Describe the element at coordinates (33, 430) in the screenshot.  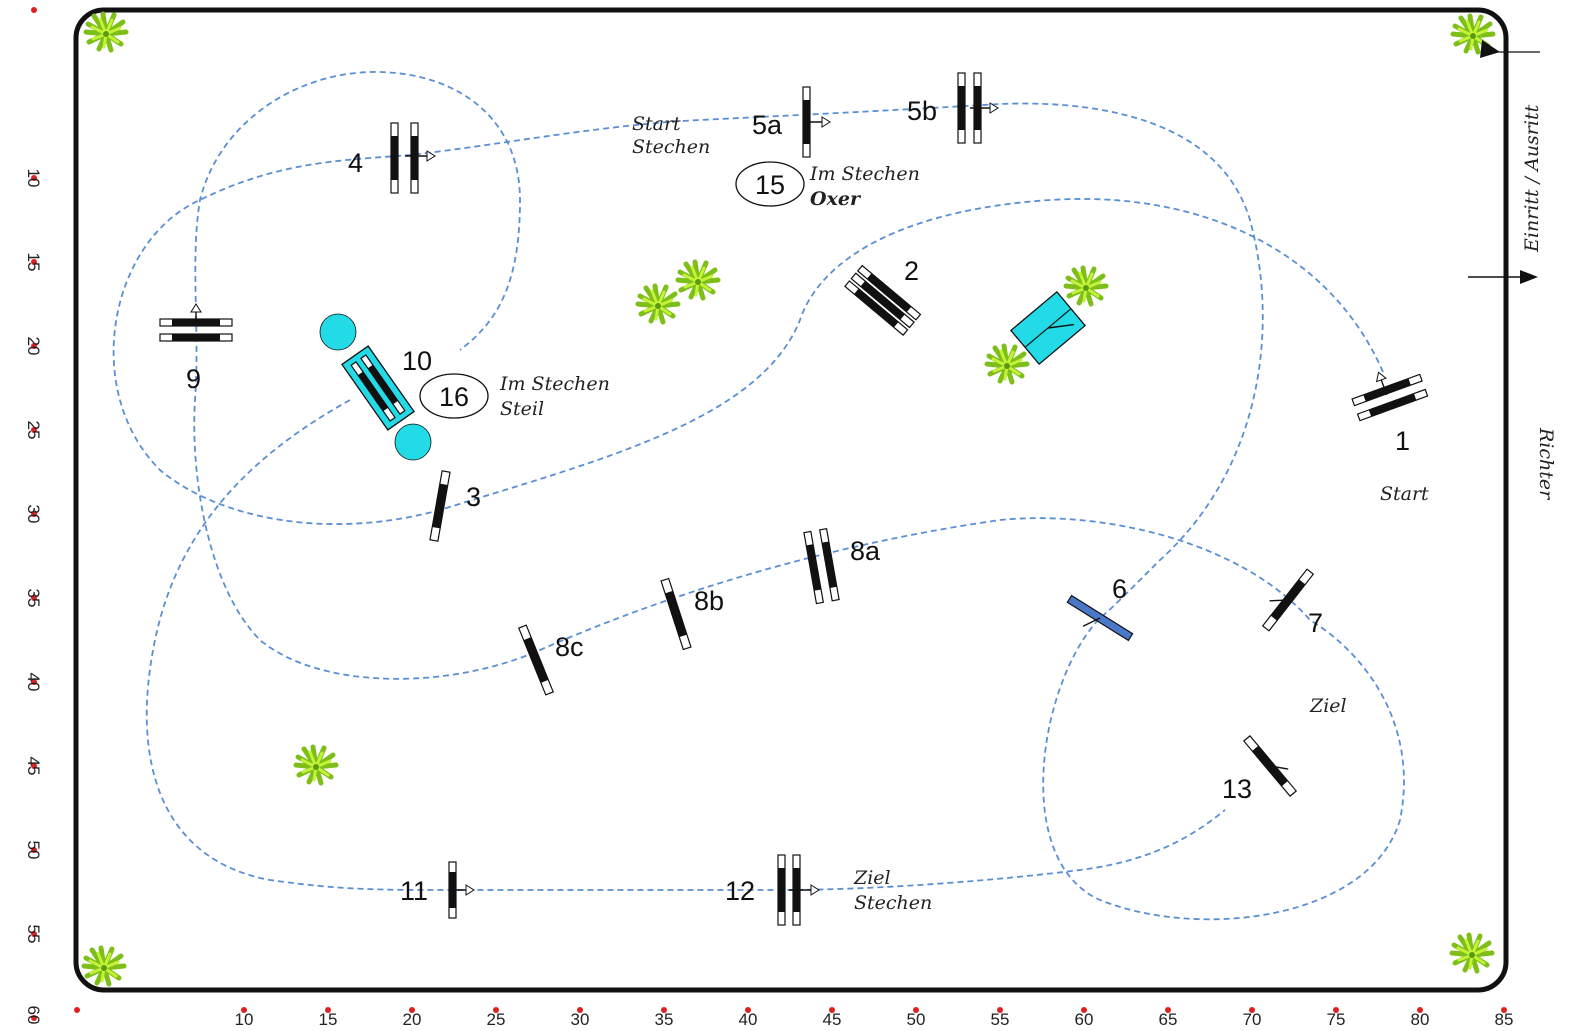
I see `y-tick: 25` at that location.